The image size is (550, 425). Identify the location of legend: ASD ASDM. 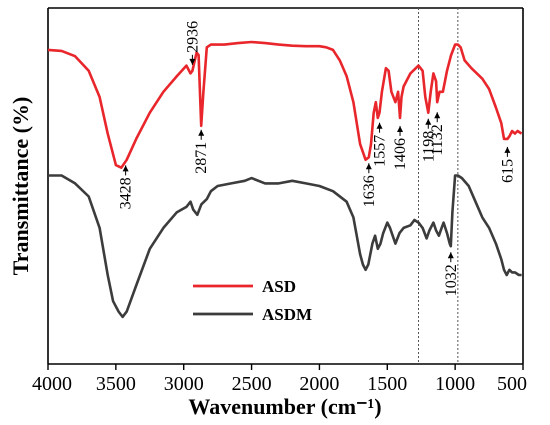
(252, 300).